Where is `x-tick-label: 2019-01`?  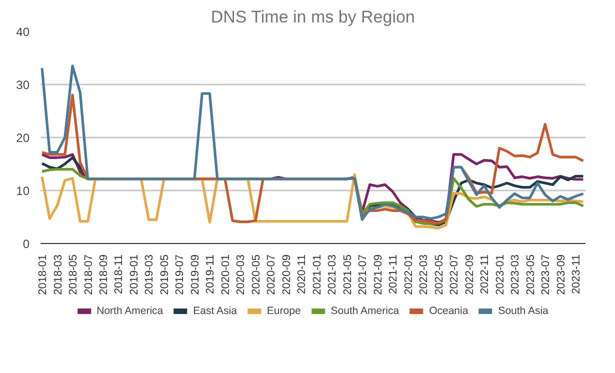 x-tick-label: 2019-01 is located at coordinates (134, 274).